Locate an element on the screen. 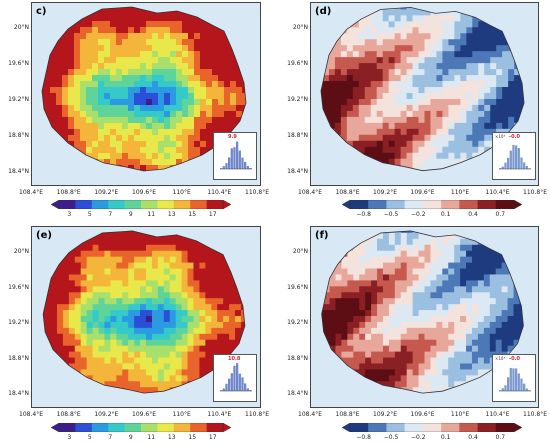  colorbar-arrow-left is located at coordinates (346, 204).